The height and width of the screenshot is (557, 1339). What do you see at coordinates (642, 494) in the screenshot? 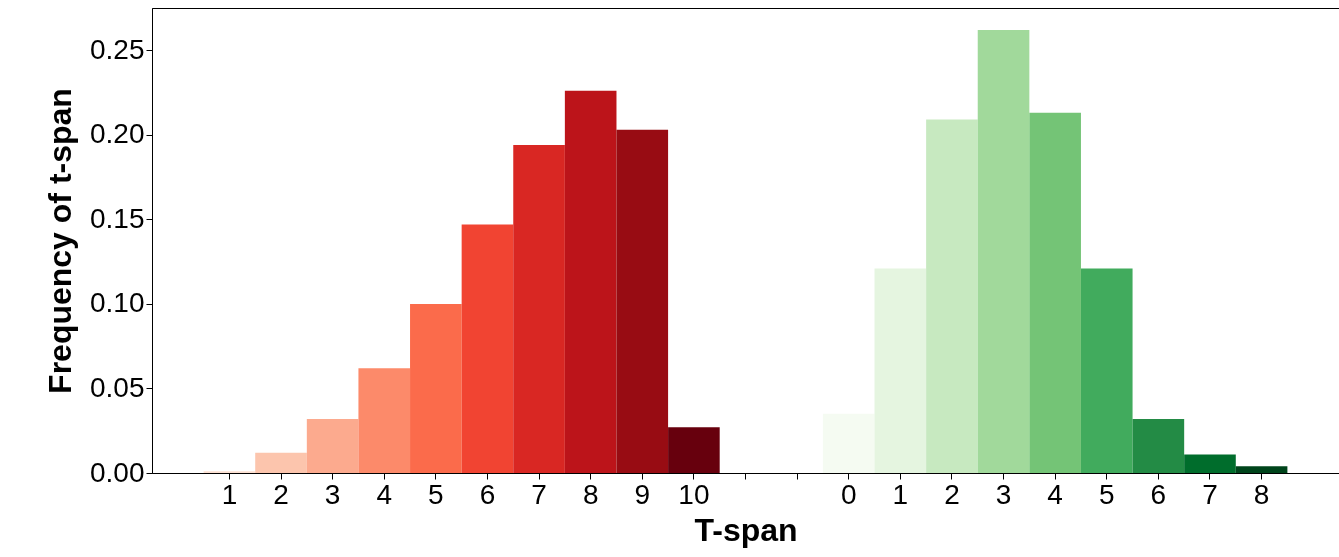
I see `x-tick-label: 9` at bounding box center [642, 494].